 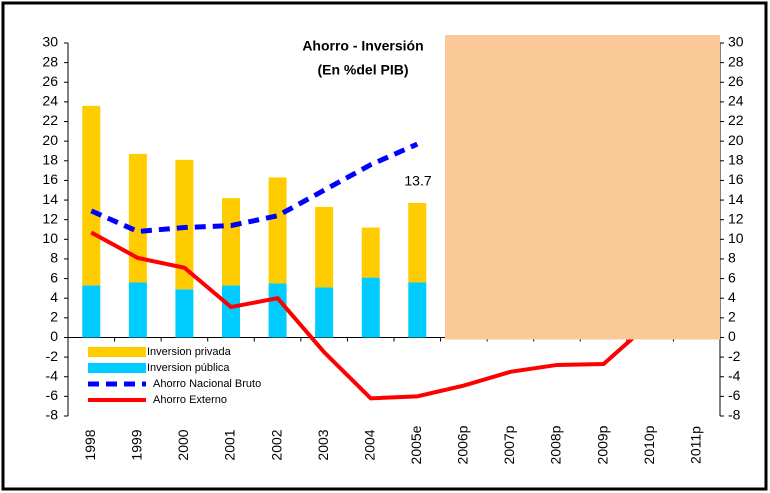 I want to click on y-tick-label: -2, so click(x=52, y=356).